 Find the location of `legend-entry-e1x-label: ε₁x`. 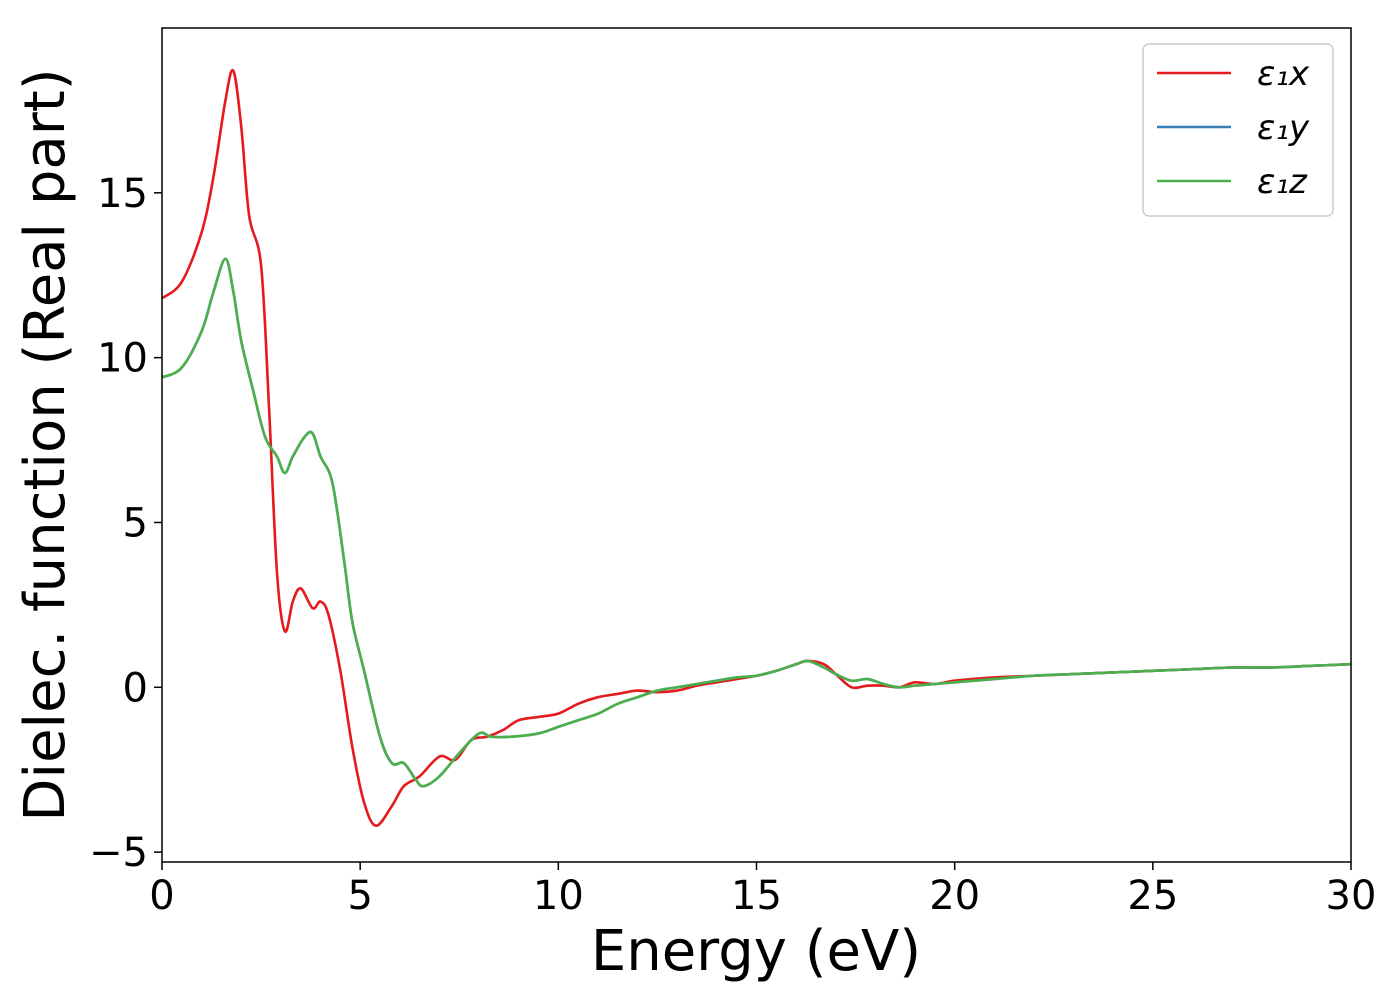

legend-entry-e1x-label: ε₁x is located at coordinates (1283, 74).